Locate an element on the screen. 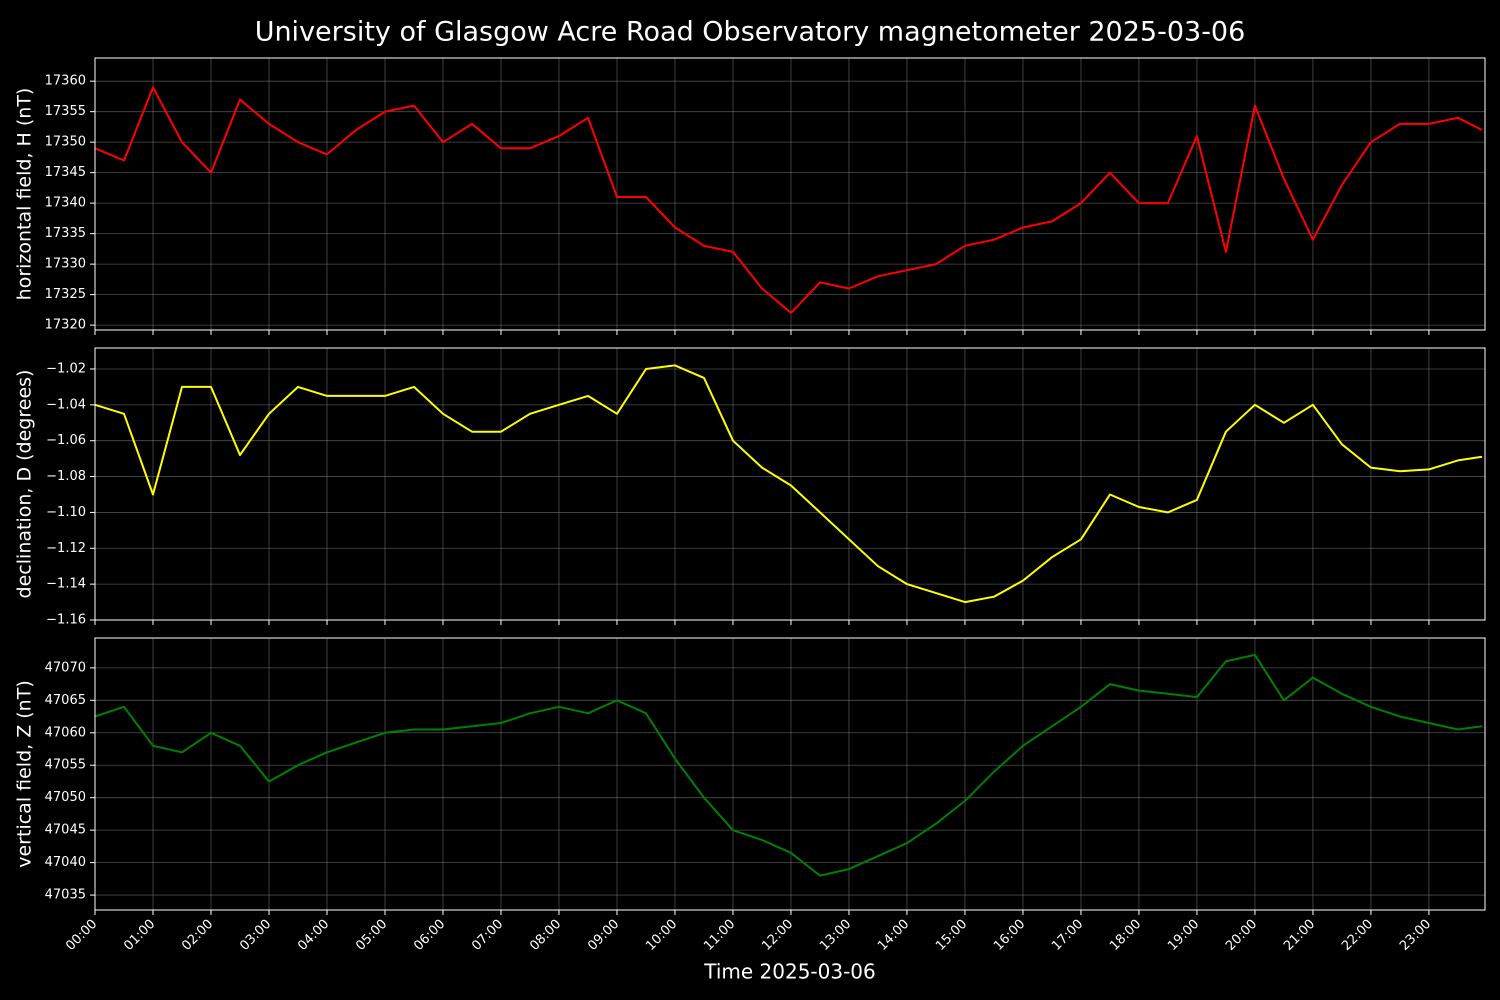 This screenshot has width=1500, height=1000. y-tick-label: 17335 is located at coordinates (65, 233).